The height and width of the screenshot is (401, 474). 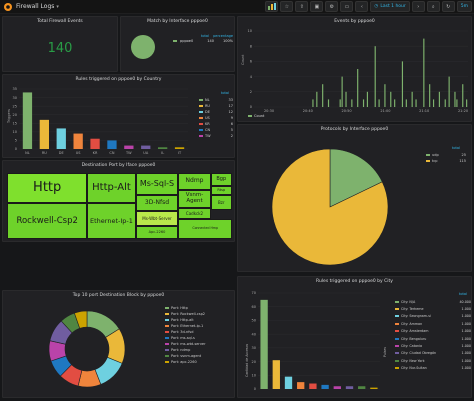 What do you see at coordinates (208, 136) in the screenshot?
I see `legend-name: TW` at bounding box center [208, 136].